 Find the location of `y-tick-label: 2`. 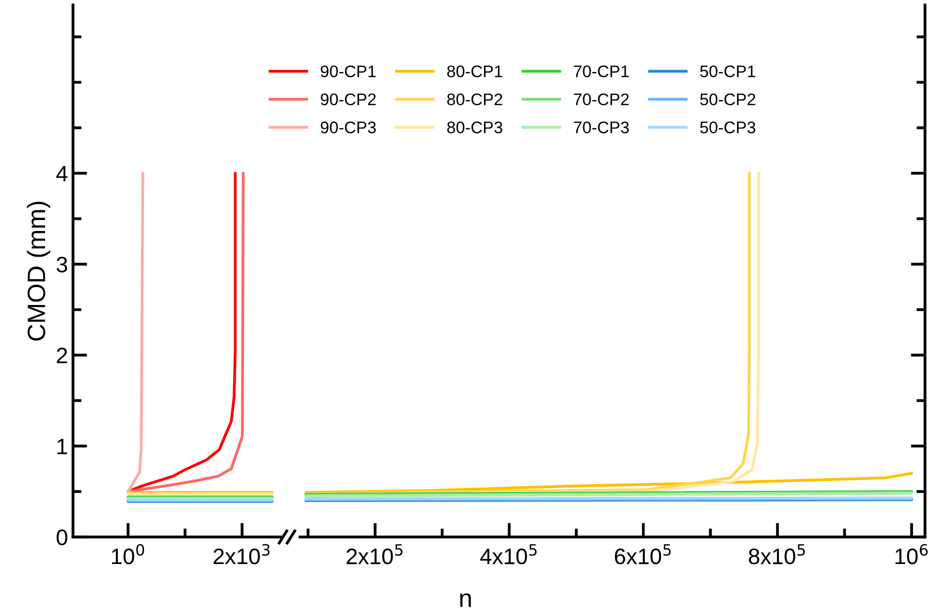

y-tick-label: 2 is located at coordinates (62, 356).